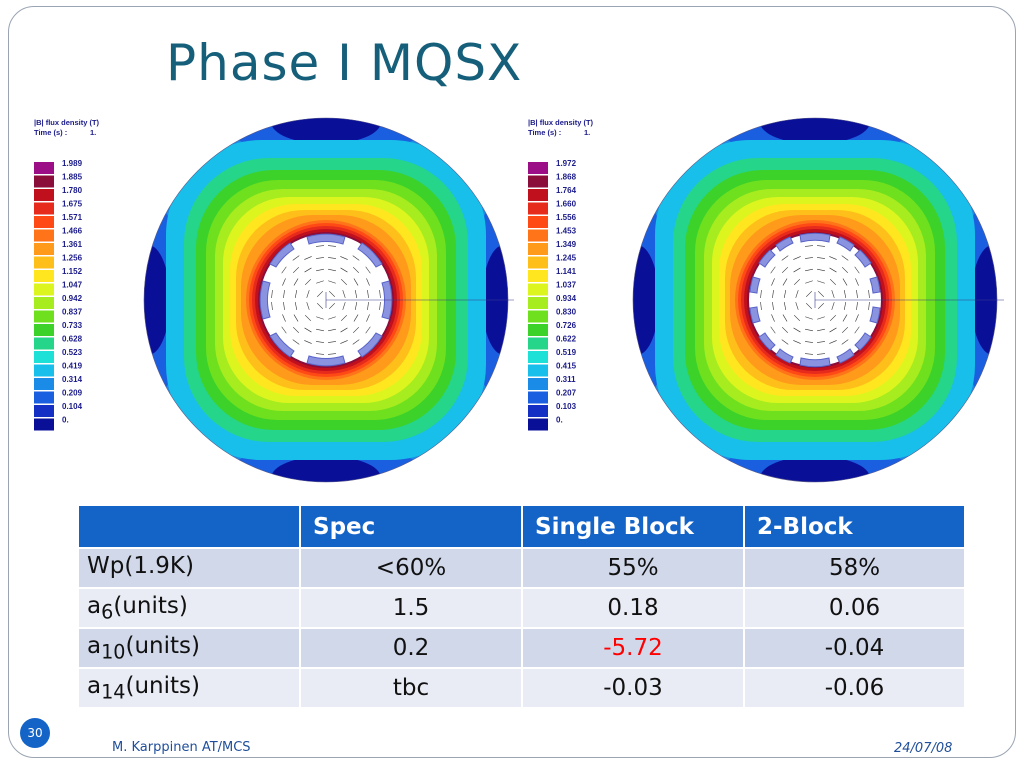 The height and width of the screenshot is (768, 1024). Describe the element at coordinates (633, 688) in the screenshot. I see `single-block-cell: -0.03` at that location.